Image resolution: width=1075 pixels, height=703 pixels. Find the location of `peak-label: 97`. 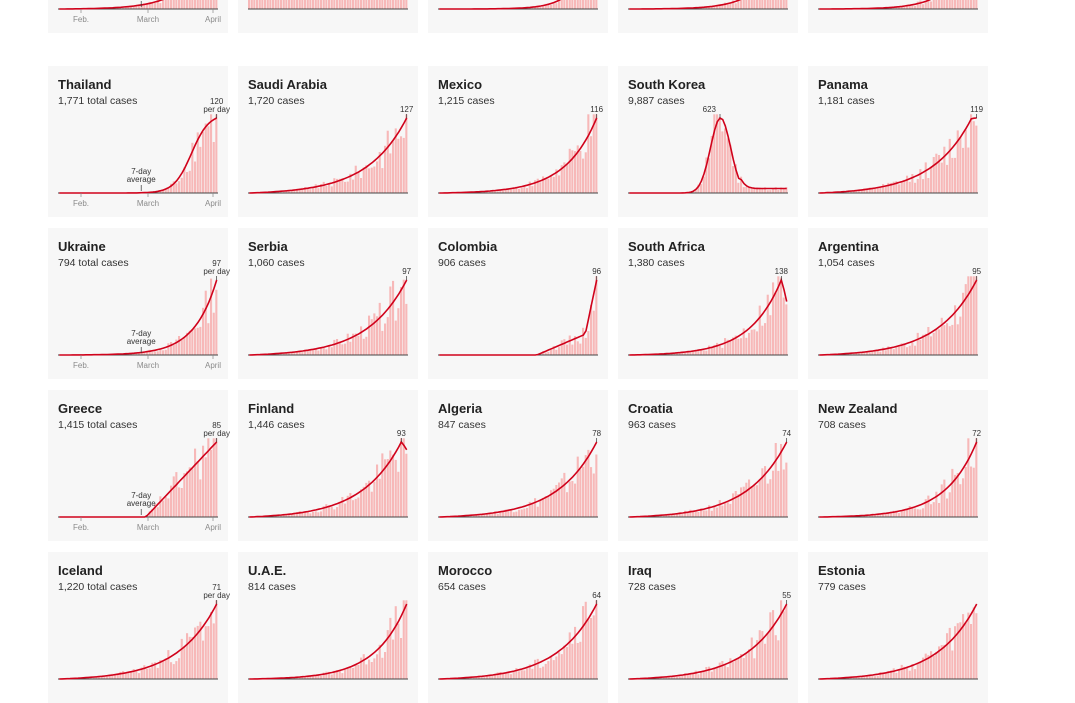

peak-label: 97 is located at coordinates (406, 271).